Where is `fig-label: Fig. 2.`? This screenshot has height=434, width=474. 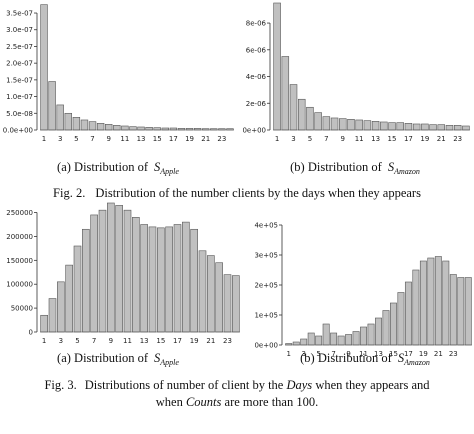
fig-label: Fig. 2. is located at coordinates (69, 193).